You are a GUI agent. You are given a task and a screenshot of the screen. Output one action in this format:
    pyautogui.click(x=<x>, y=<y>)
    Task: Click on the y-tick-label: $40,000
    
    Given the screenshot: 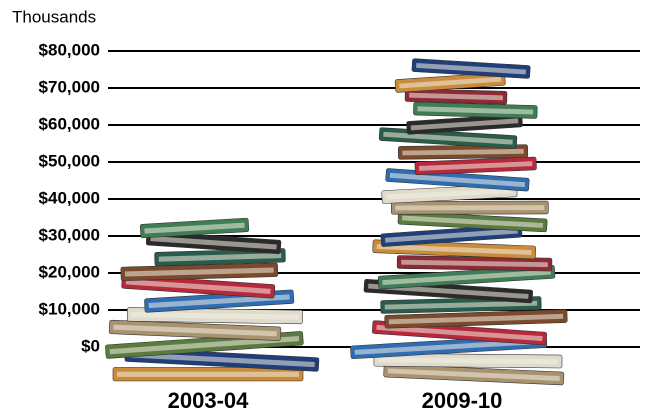 What is the action you would take?
    pyautogui.click(x=69, y=197)
    